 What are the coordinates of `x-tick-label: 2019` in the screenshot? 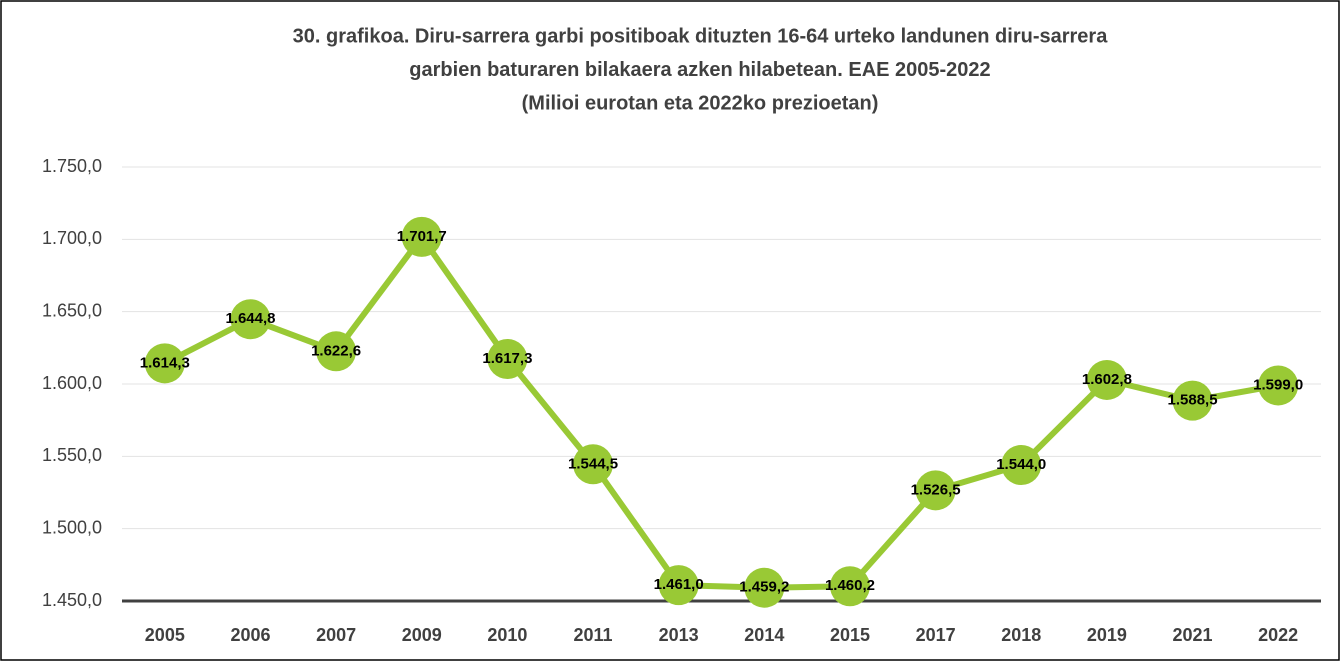 It's located at (1107, 635).